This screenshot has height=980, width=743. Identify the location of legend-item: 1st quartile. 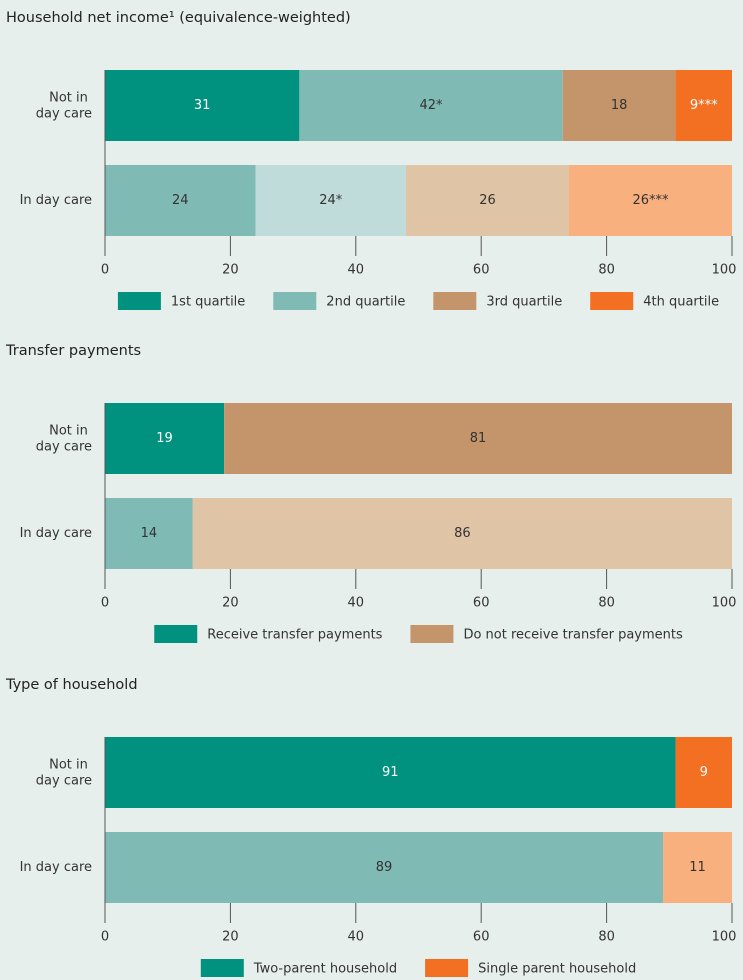
(181, 301).